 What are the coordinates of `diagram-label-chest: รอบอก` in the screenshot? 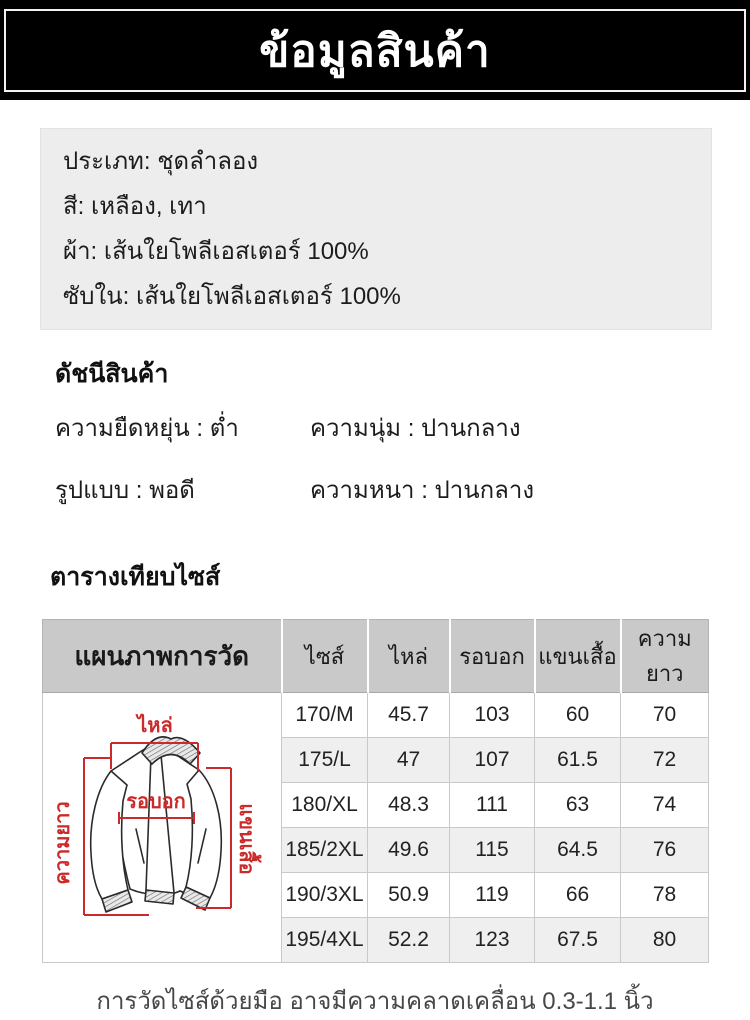 It's located at (156, 802).